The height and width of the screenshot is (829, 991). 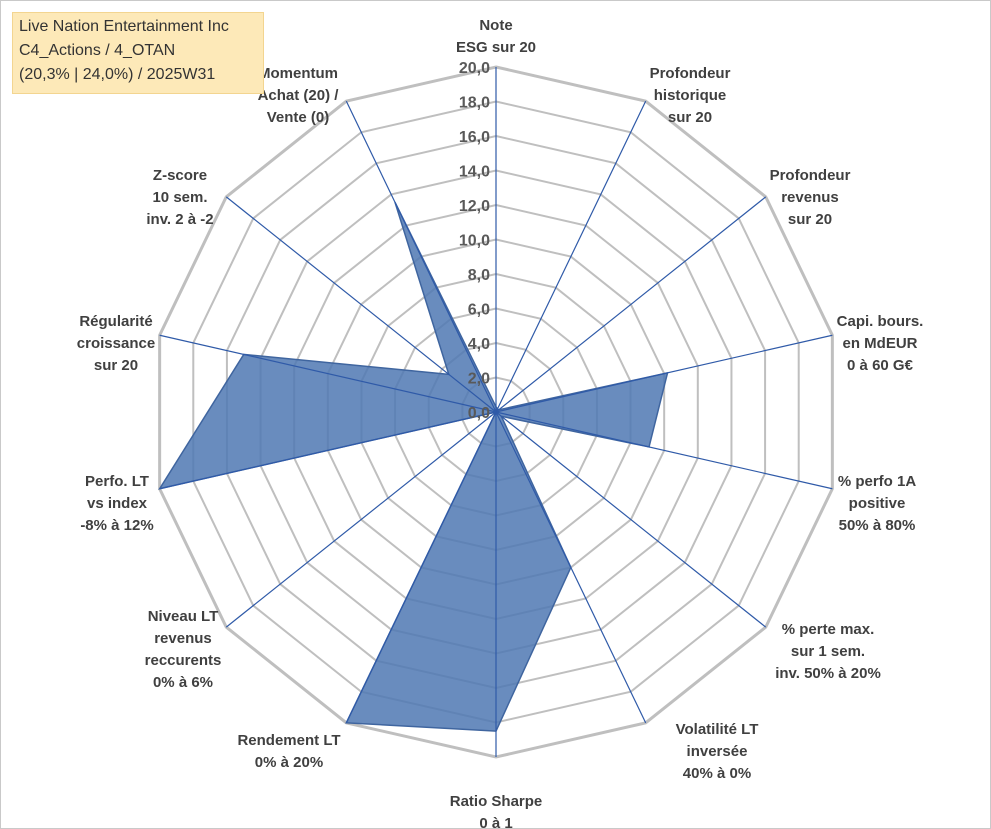 I want to click on axis-label: Perfo. LT vs index -8% à 12%, so click(x=116, y=503).